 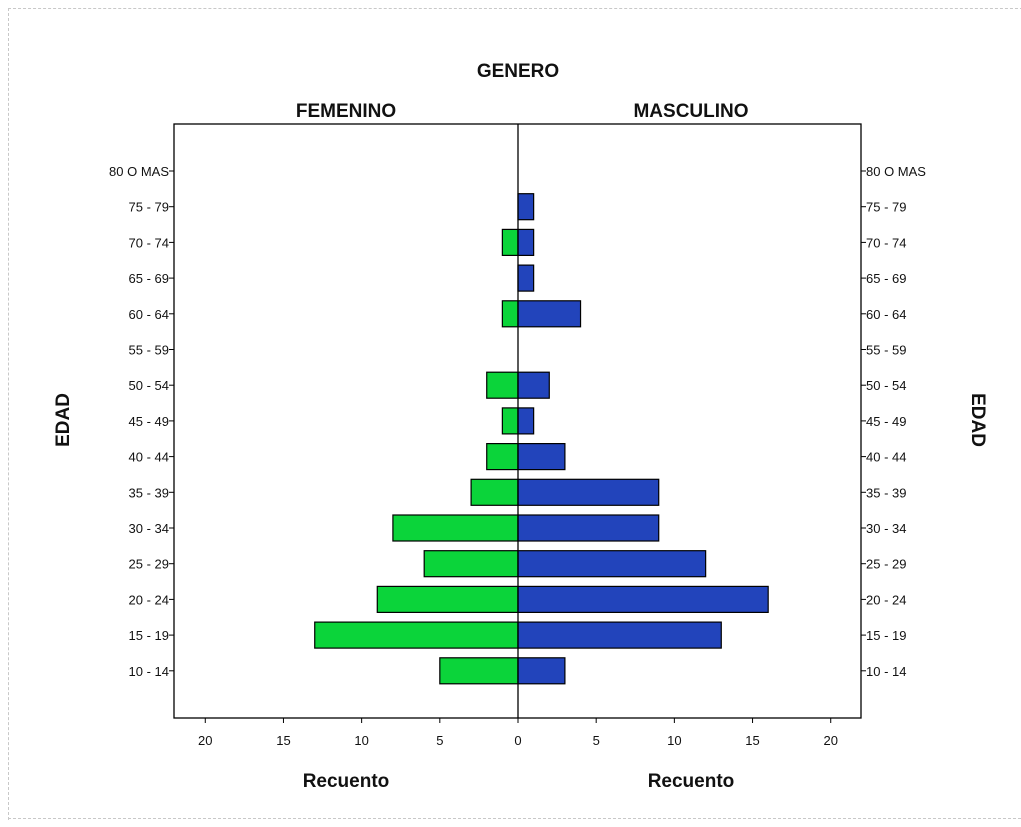 I want to click on chart-title: GENERO, so click(x=518, y=71).